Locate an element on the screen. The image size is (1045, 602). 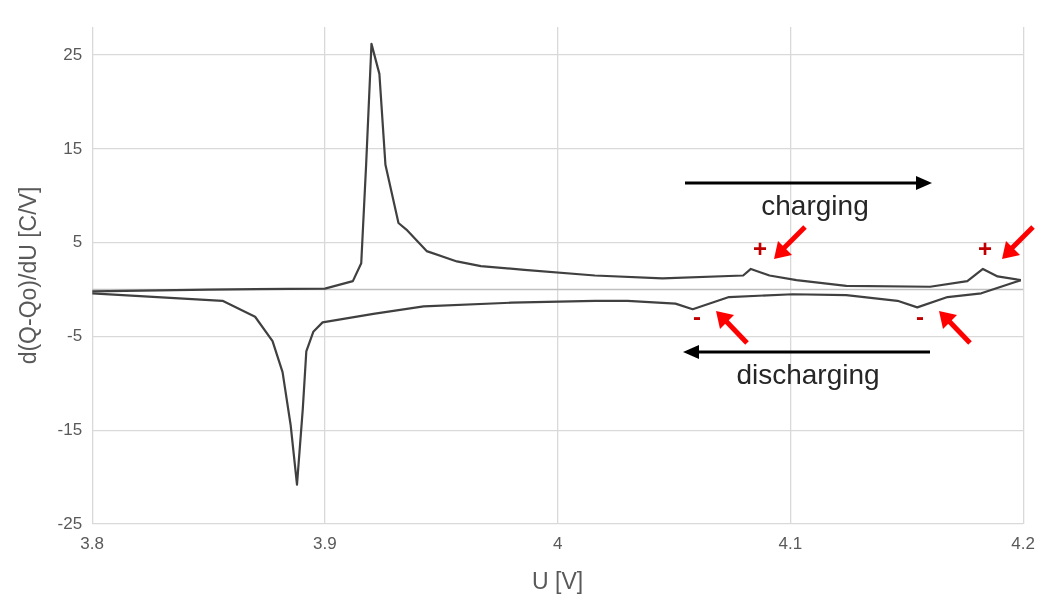
x-tick-label: 3.8 is located at coordinates (92, 543).